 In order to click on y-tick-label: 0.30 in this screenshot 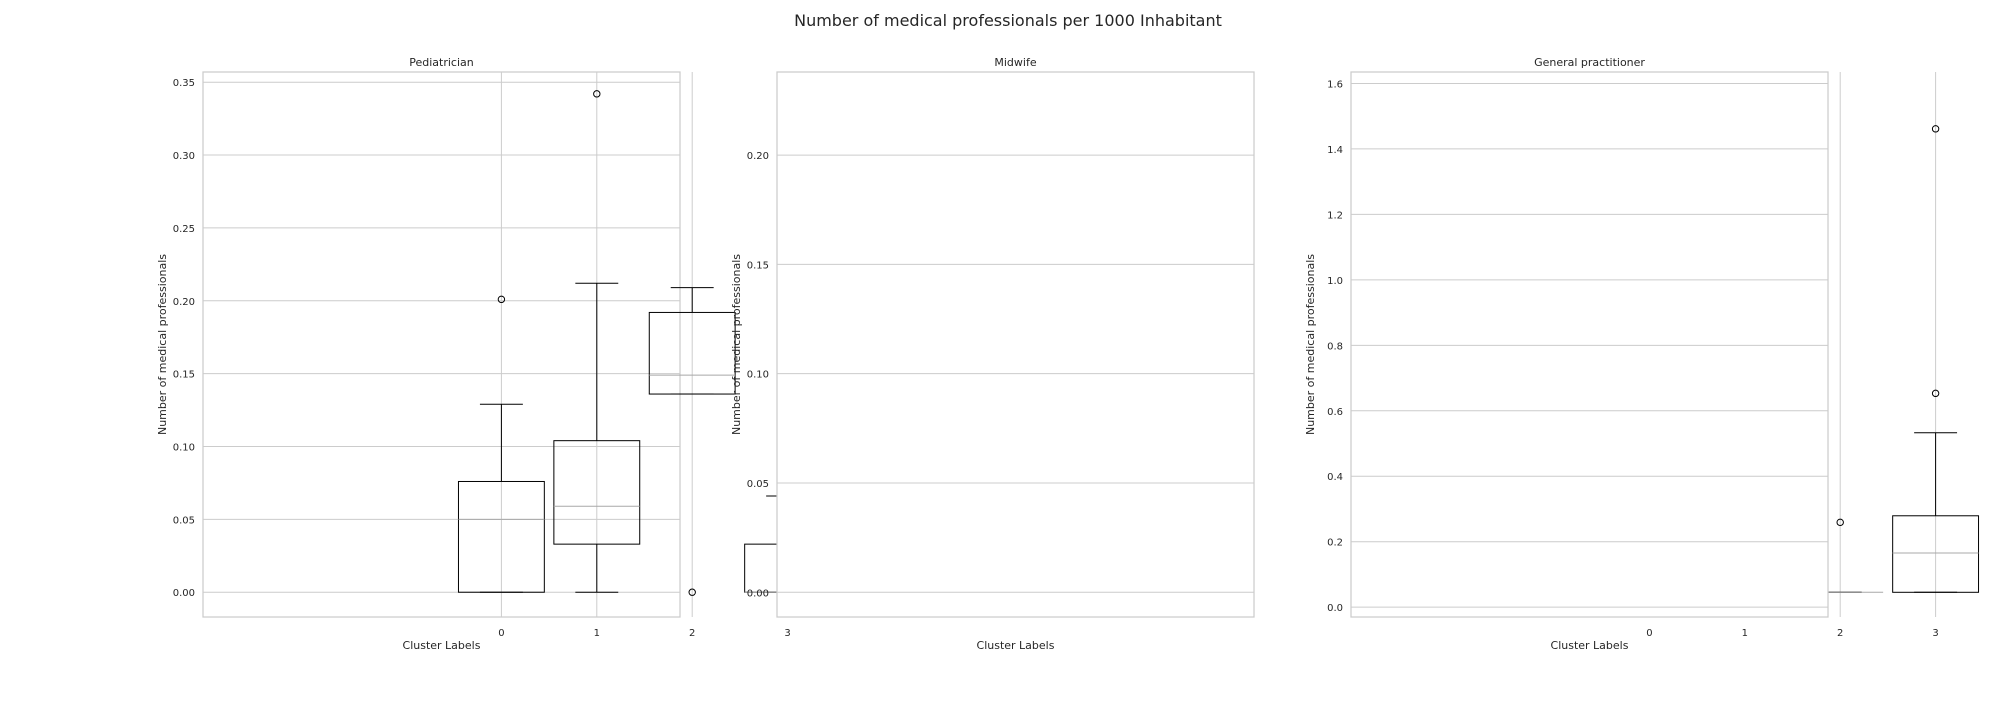, I will do `click(184, 156)`.